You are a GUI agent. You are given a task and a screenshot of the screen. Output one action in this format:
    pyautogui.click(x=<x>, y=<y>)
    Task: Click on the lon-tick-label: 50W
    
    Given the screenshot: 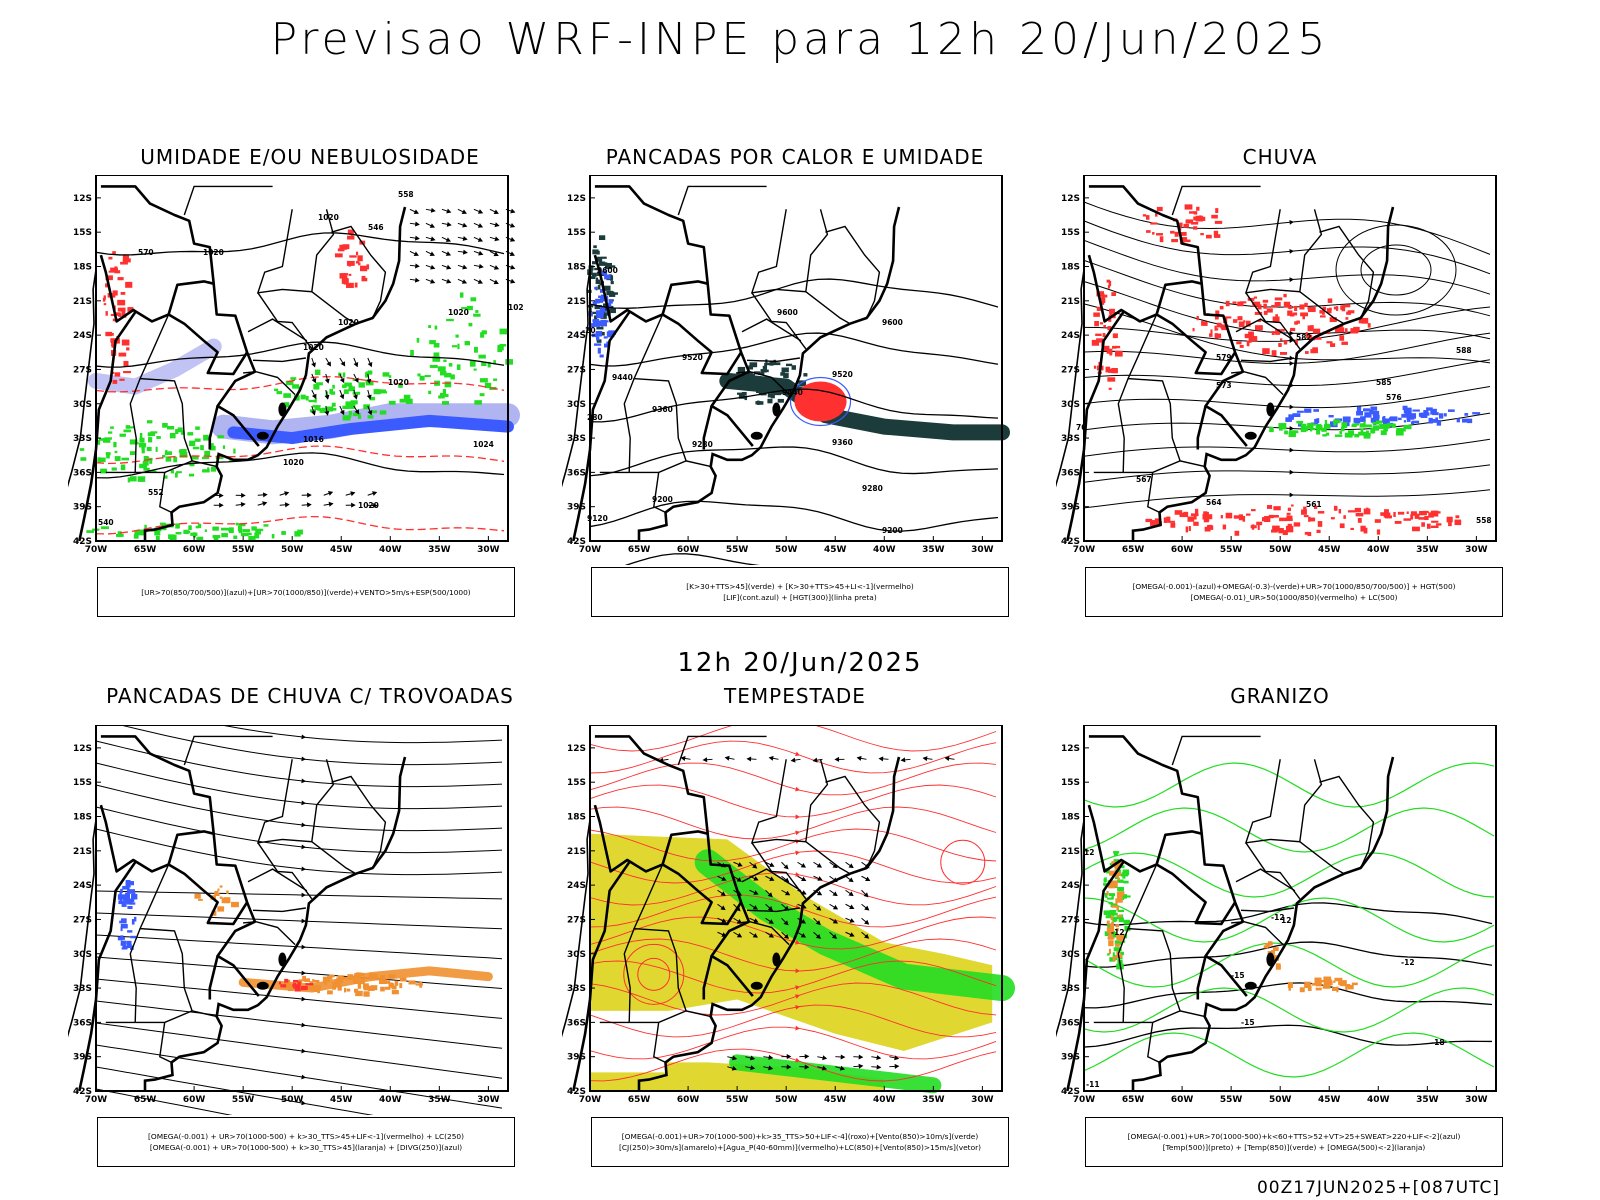 What is the action you would take?
    pyautogui.click(x=292, y=550)
    